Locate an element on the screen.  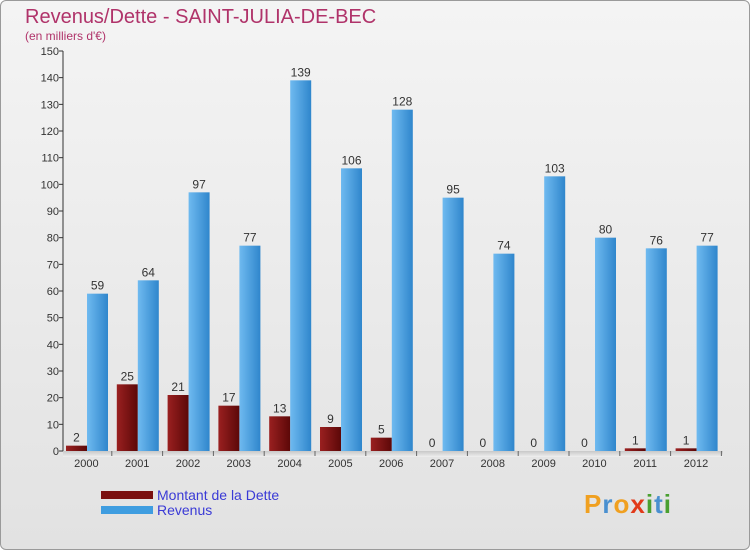
bar-revenus-2011 is located at coordinates (656, 349).